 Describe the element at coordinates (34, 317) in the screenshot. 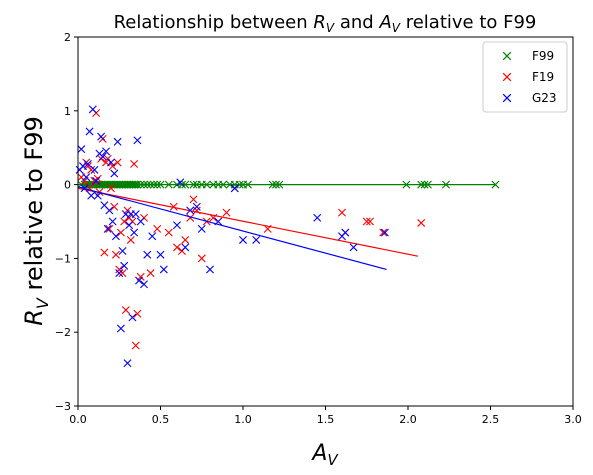

I see `ylabel-main: R` at that location.